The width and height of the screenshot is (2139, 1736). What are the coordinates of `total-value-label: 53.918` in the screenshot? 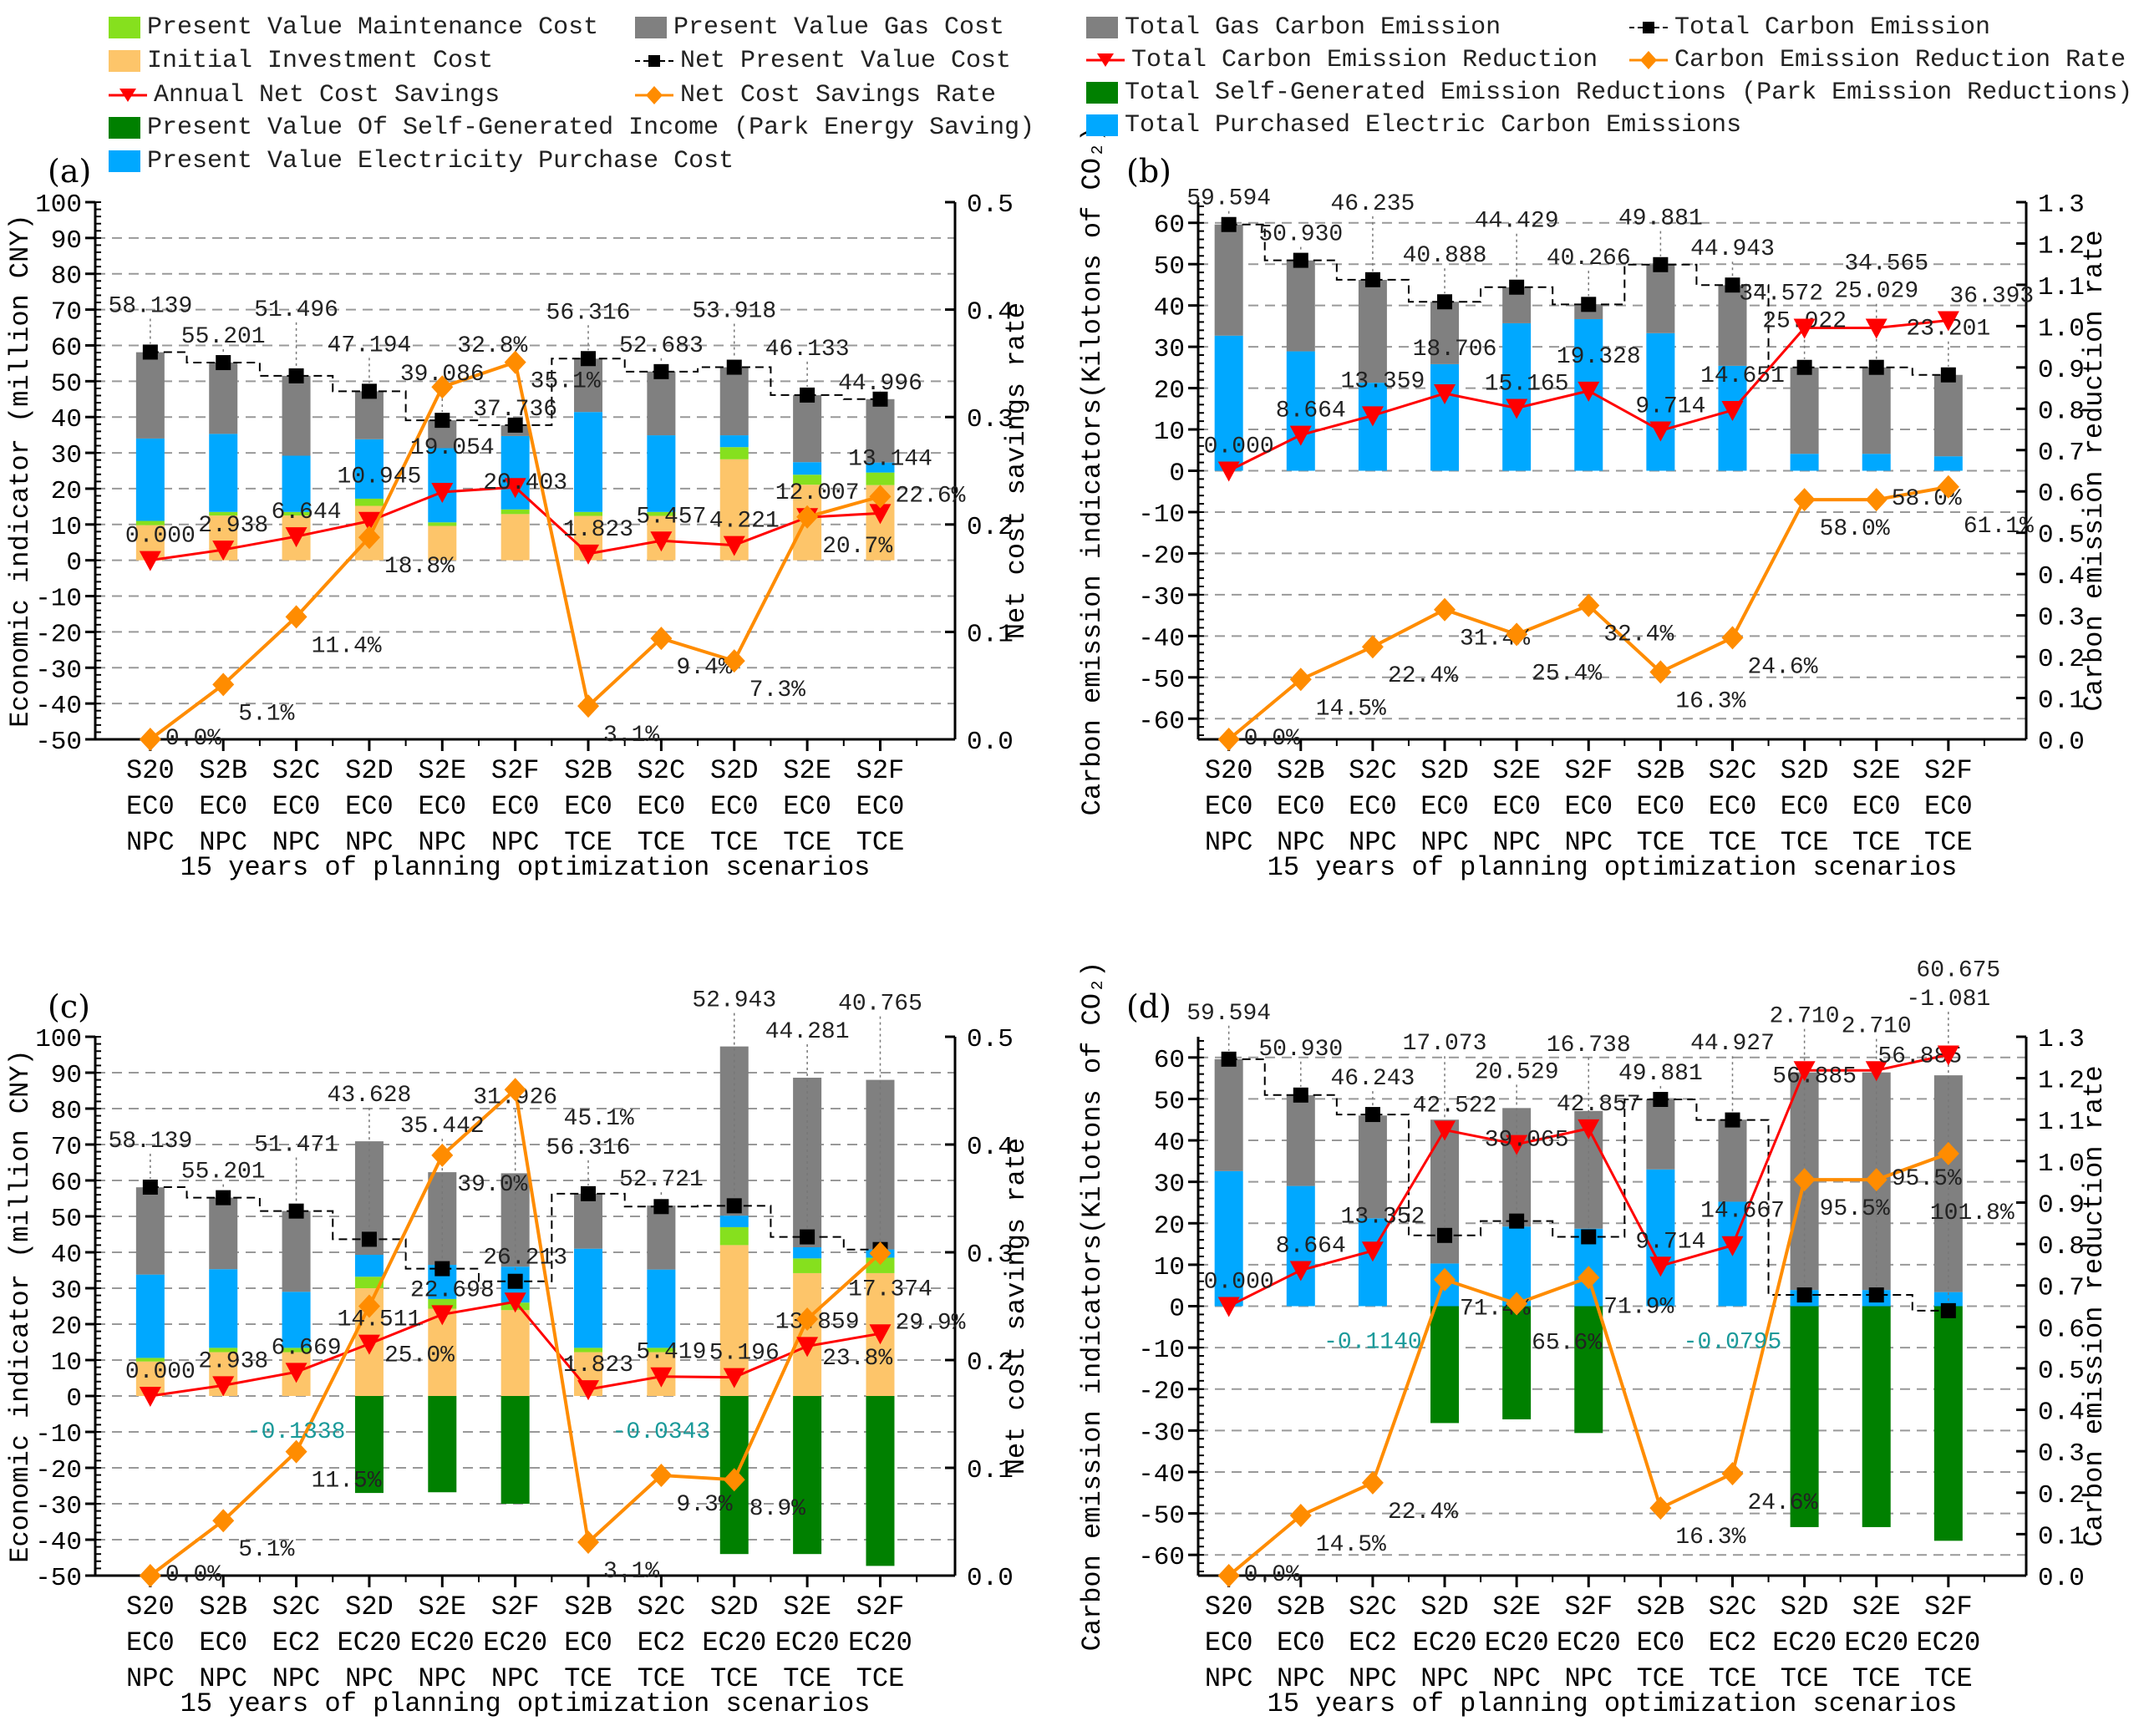 It's located at (734, 312).